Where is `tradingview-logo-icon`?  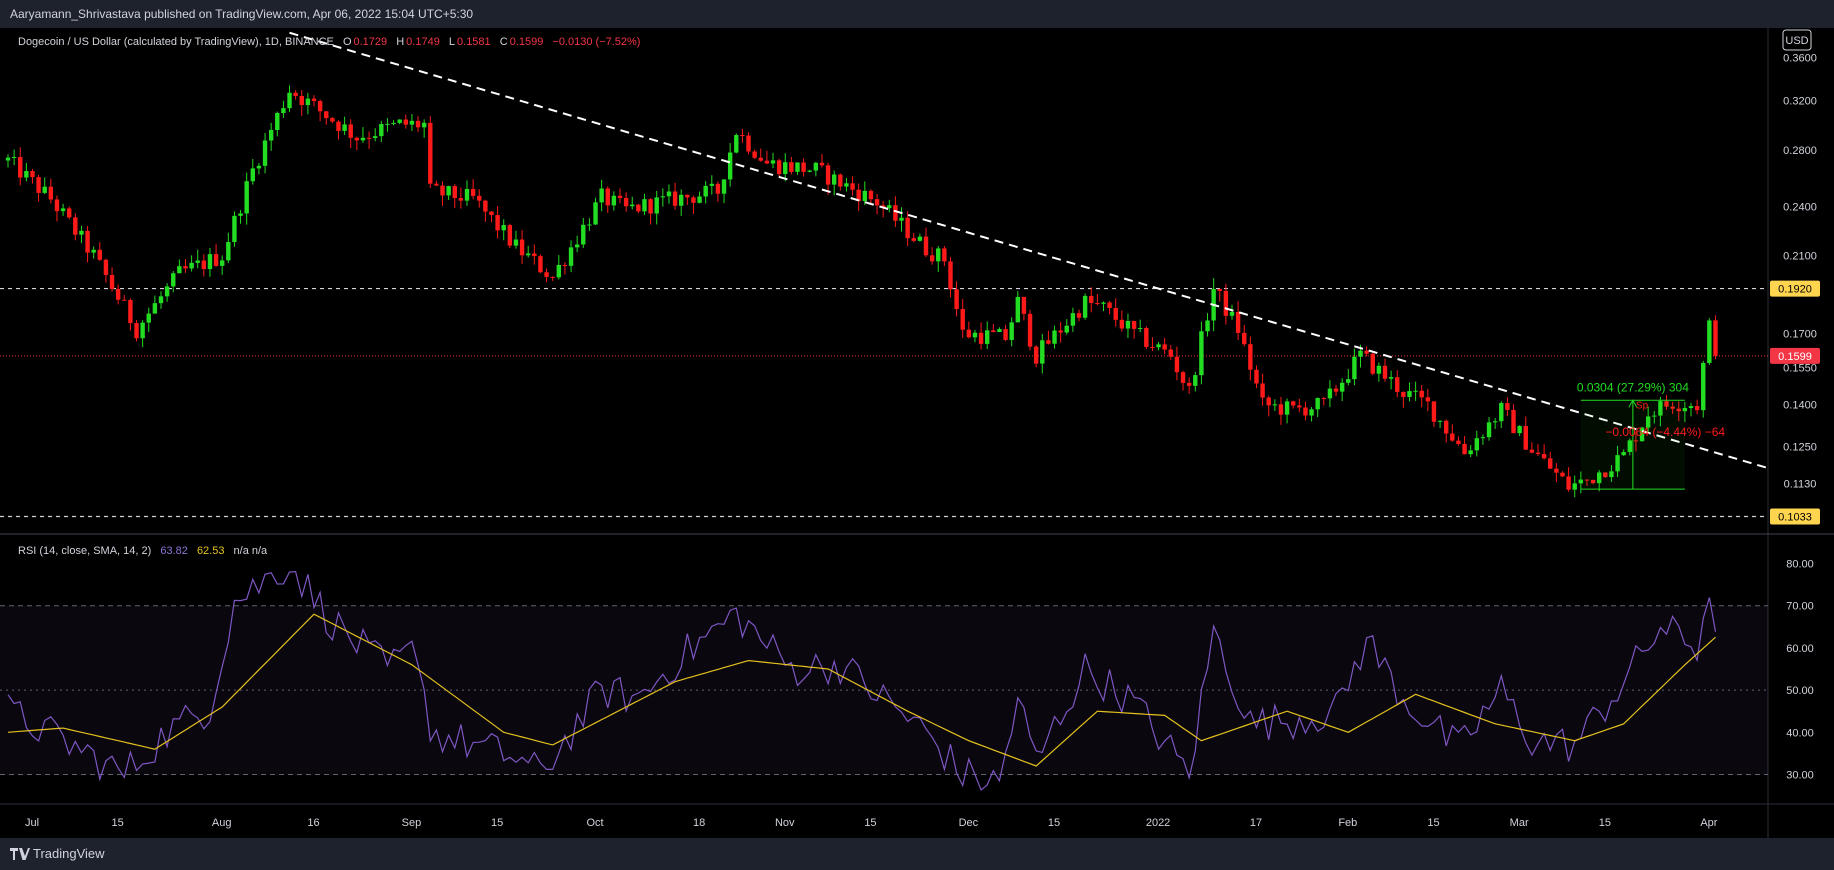
tradingview-logo-icon is located at coordinates (20, 854).